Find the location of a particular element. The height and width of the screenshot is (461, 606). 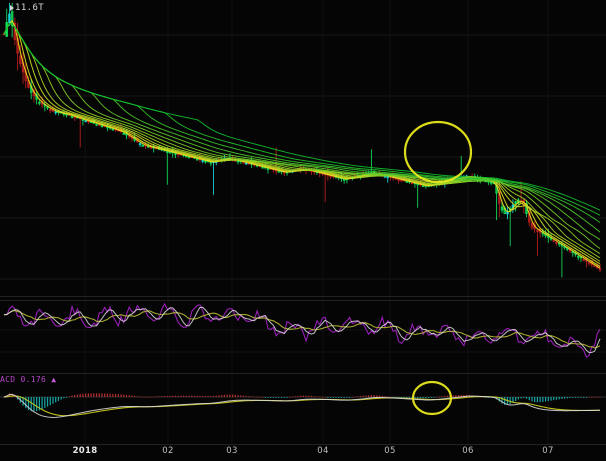

left-triangle-icon is located at coordinates (12, 7).